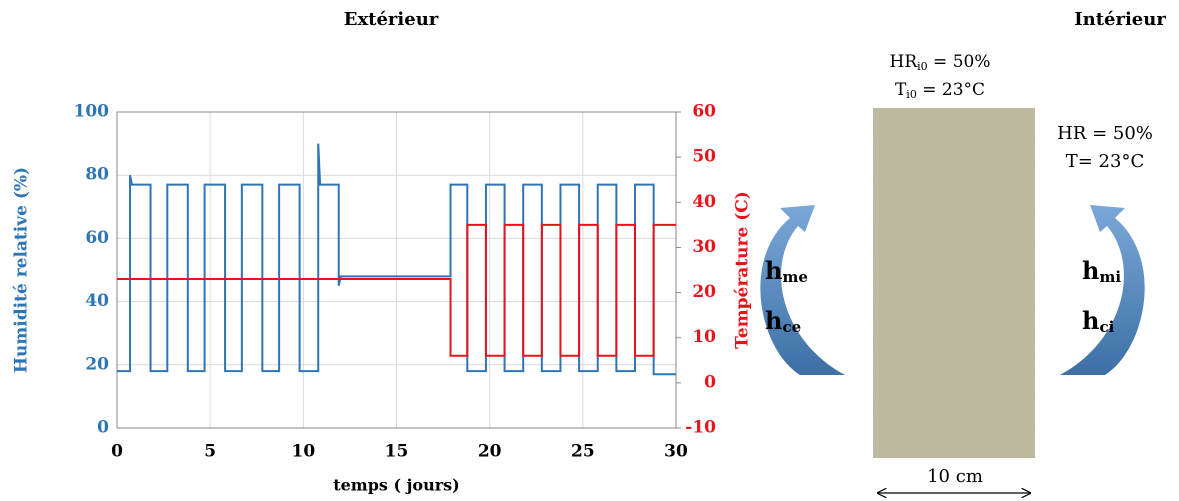 Image resolution: width=1179 pixels, height=501 pixels. What do you see at coordinates (802, 290) in the screenshot?
I see `exterior-arrow` at bounding box center [802, 290].